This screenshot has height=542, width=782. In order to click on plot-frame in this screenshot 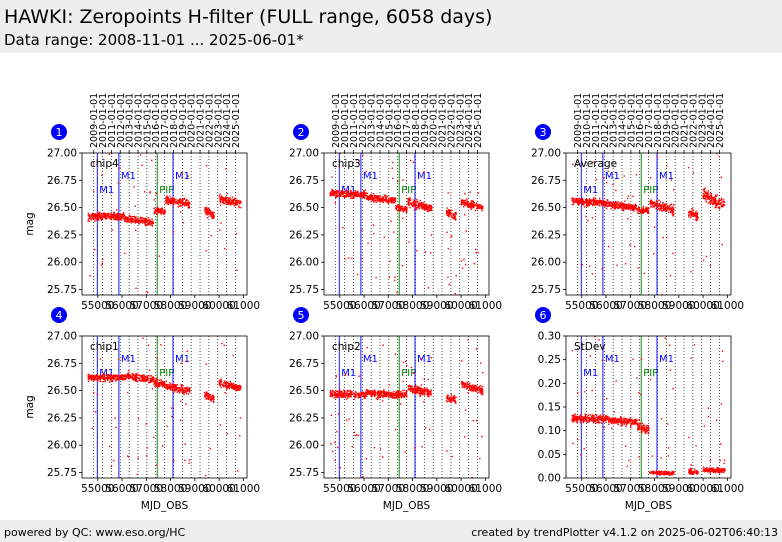, I will do `click(164, 407)`.